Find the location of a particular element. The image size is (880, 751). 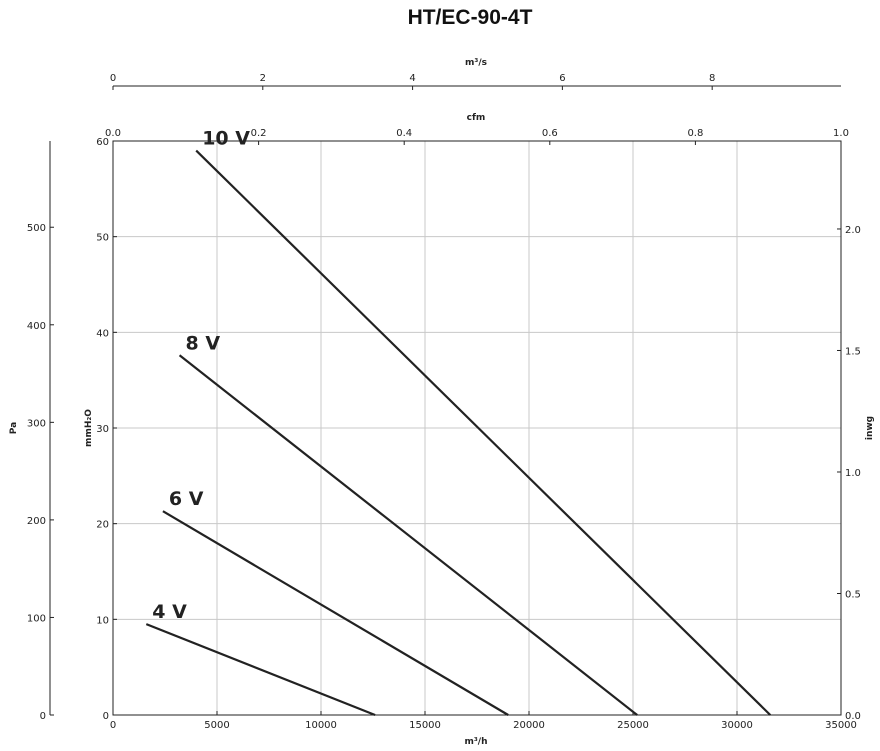

top-inner-tick-label: 0.2 is located at coordinates (259, 133).